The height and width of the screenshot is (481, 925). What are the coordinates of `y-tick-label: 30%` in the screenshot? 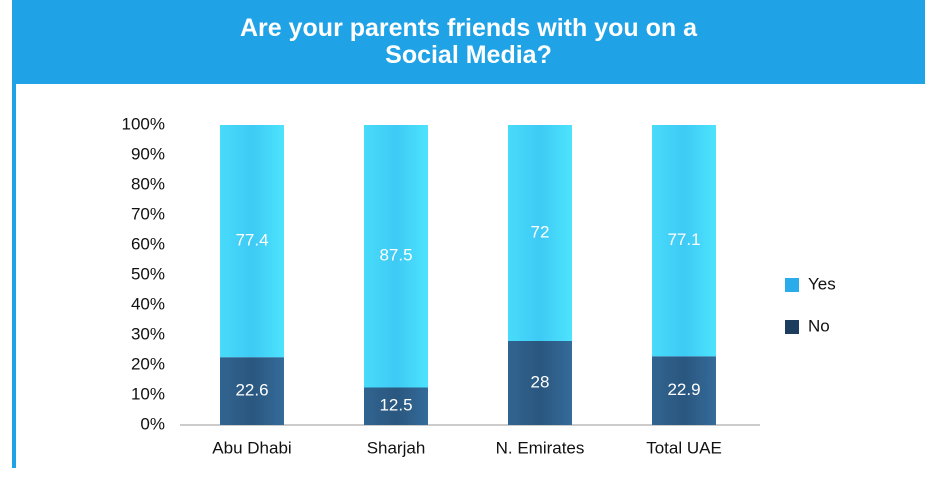 It's located at (148, 333).